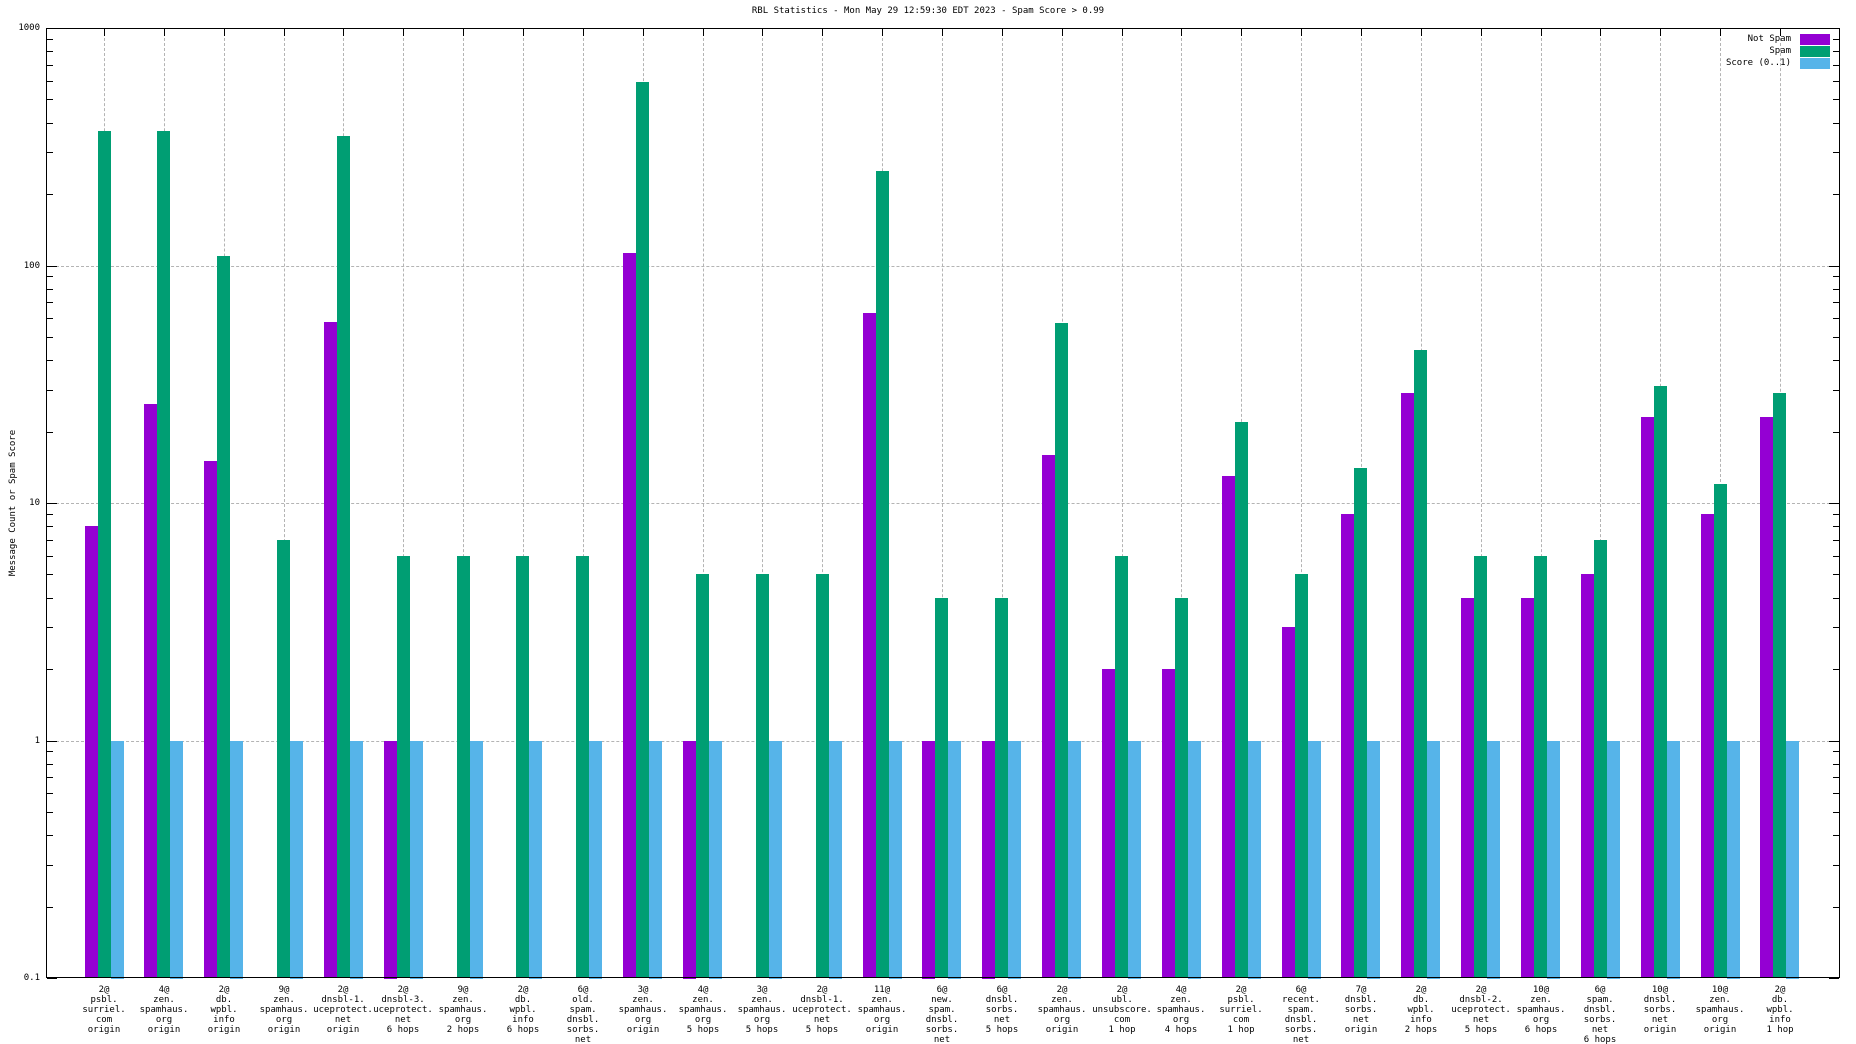  What do you see at coordinates (224, 1010) in the screenshot?
I see `x-tick-label: 2@ db. wpbl. info origin` at bounding box center [224, 1010].